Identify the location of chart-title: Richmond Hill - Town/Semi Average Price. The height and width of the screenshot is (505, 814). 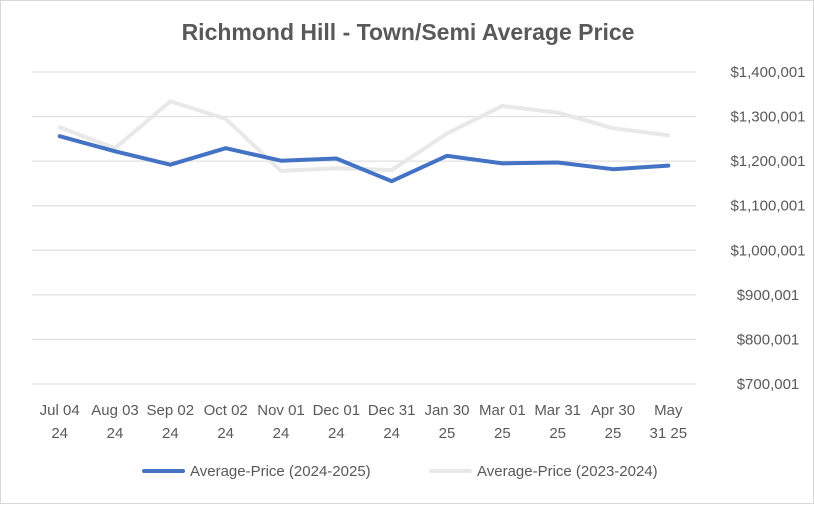
(408, 32).